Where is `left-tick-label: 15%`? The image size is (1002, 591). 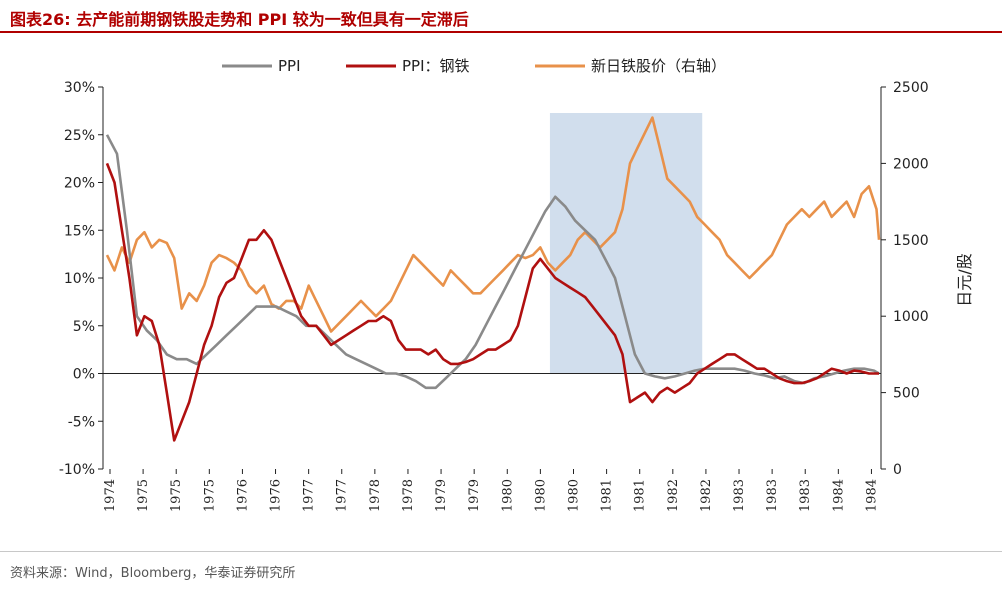 left-tick-label: 15% is located at coordinates (79, 231).